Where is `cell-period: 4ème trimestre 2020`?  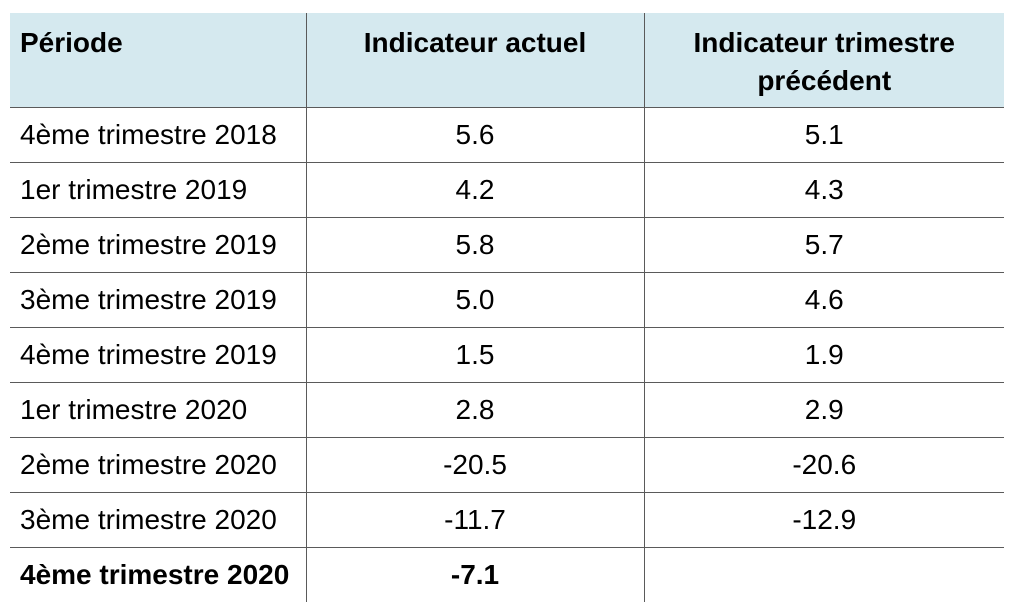 cell-period: 4ème trimestre 2020 is located at coordinates (155, 574).